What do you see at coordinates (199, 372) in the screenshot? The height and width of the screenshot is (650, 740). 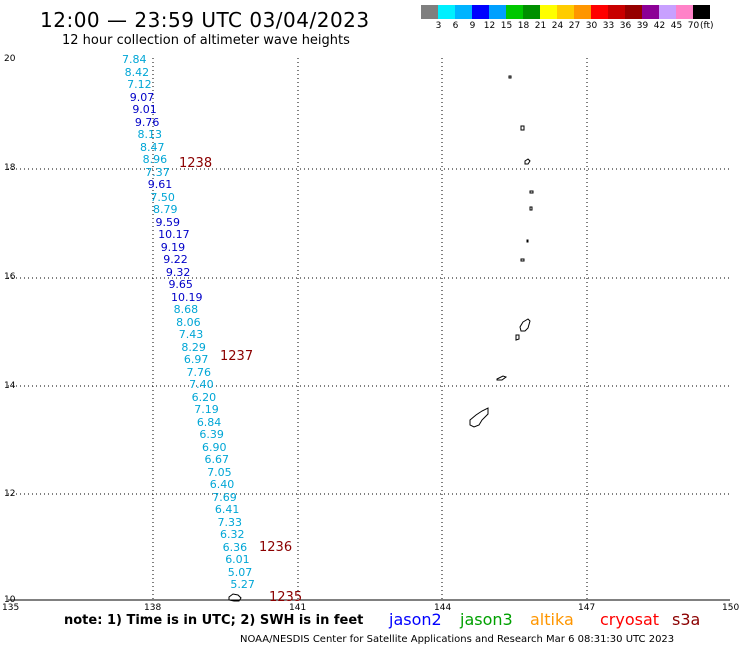 I see `wave-height-value: 7.76` at bounding box center [199, 372].